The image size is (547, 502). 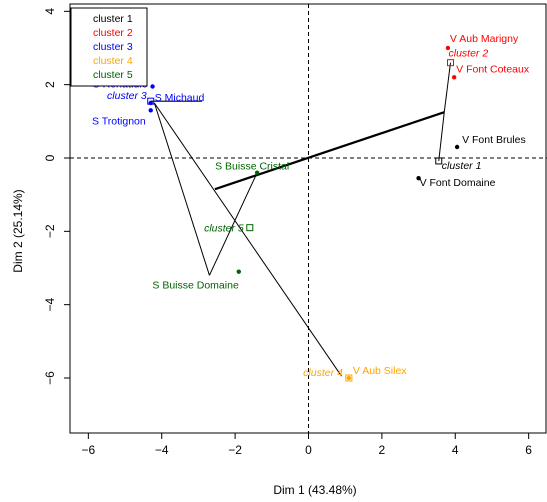 What do you see at coordinates (457, 147) in the screenshot?
I see `point-v-font-brules` at bounding box center [457, 147].